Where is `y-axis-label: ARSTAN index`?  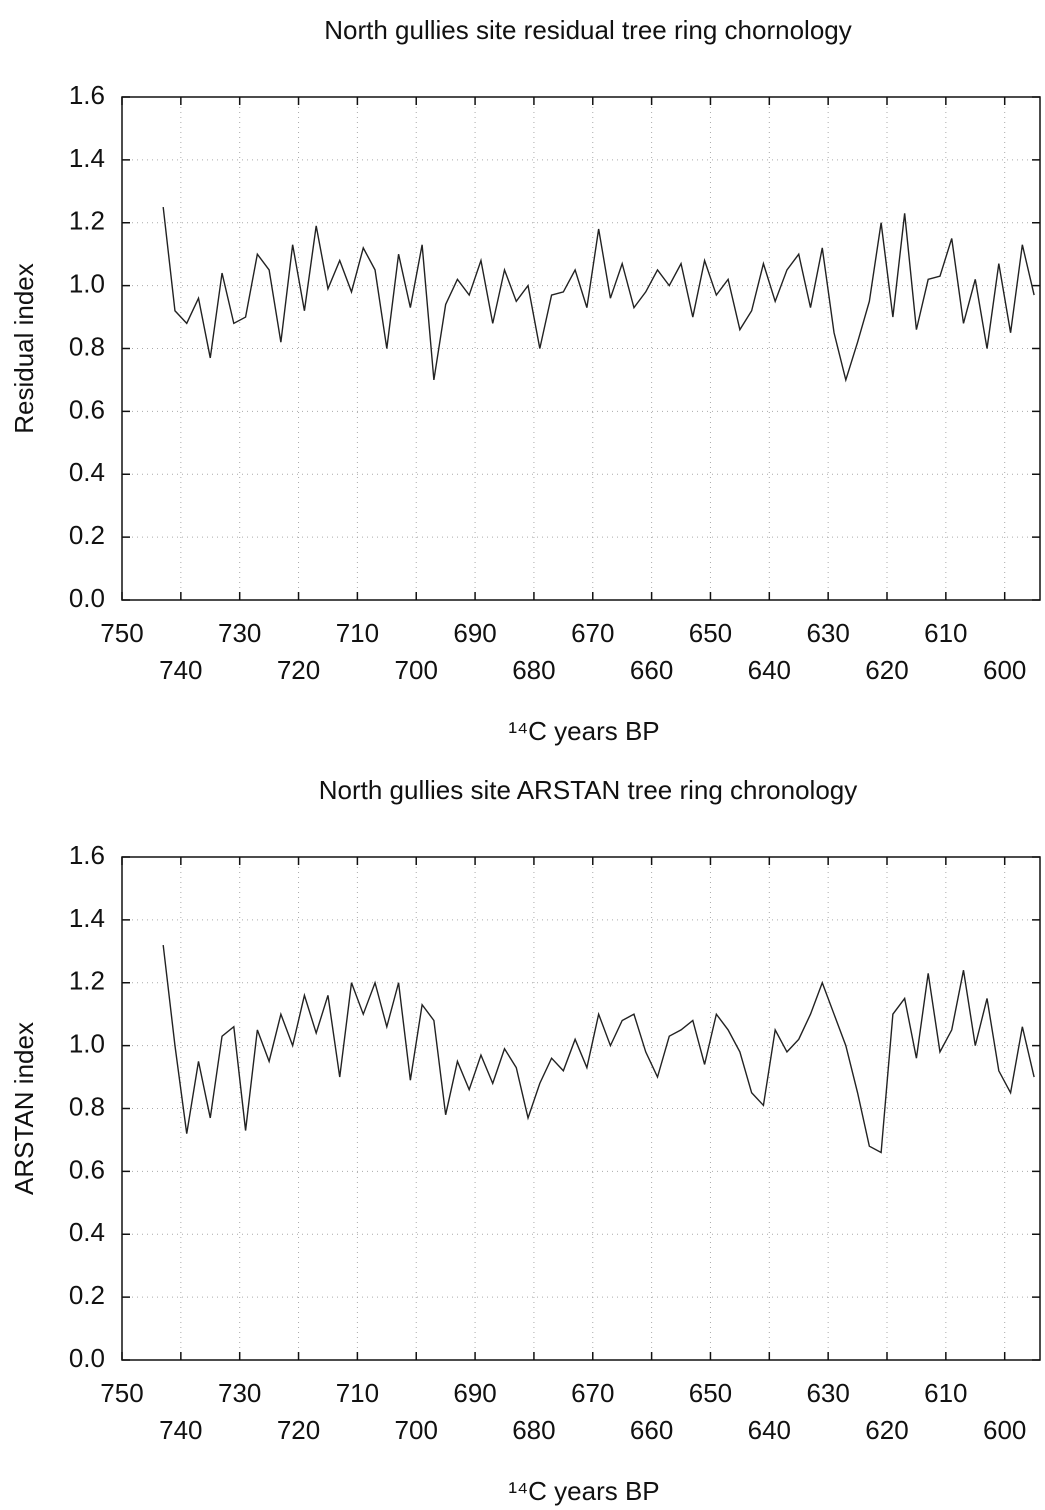 y-axis-label: ARSTAN index is located at coordinates (24, 1108).